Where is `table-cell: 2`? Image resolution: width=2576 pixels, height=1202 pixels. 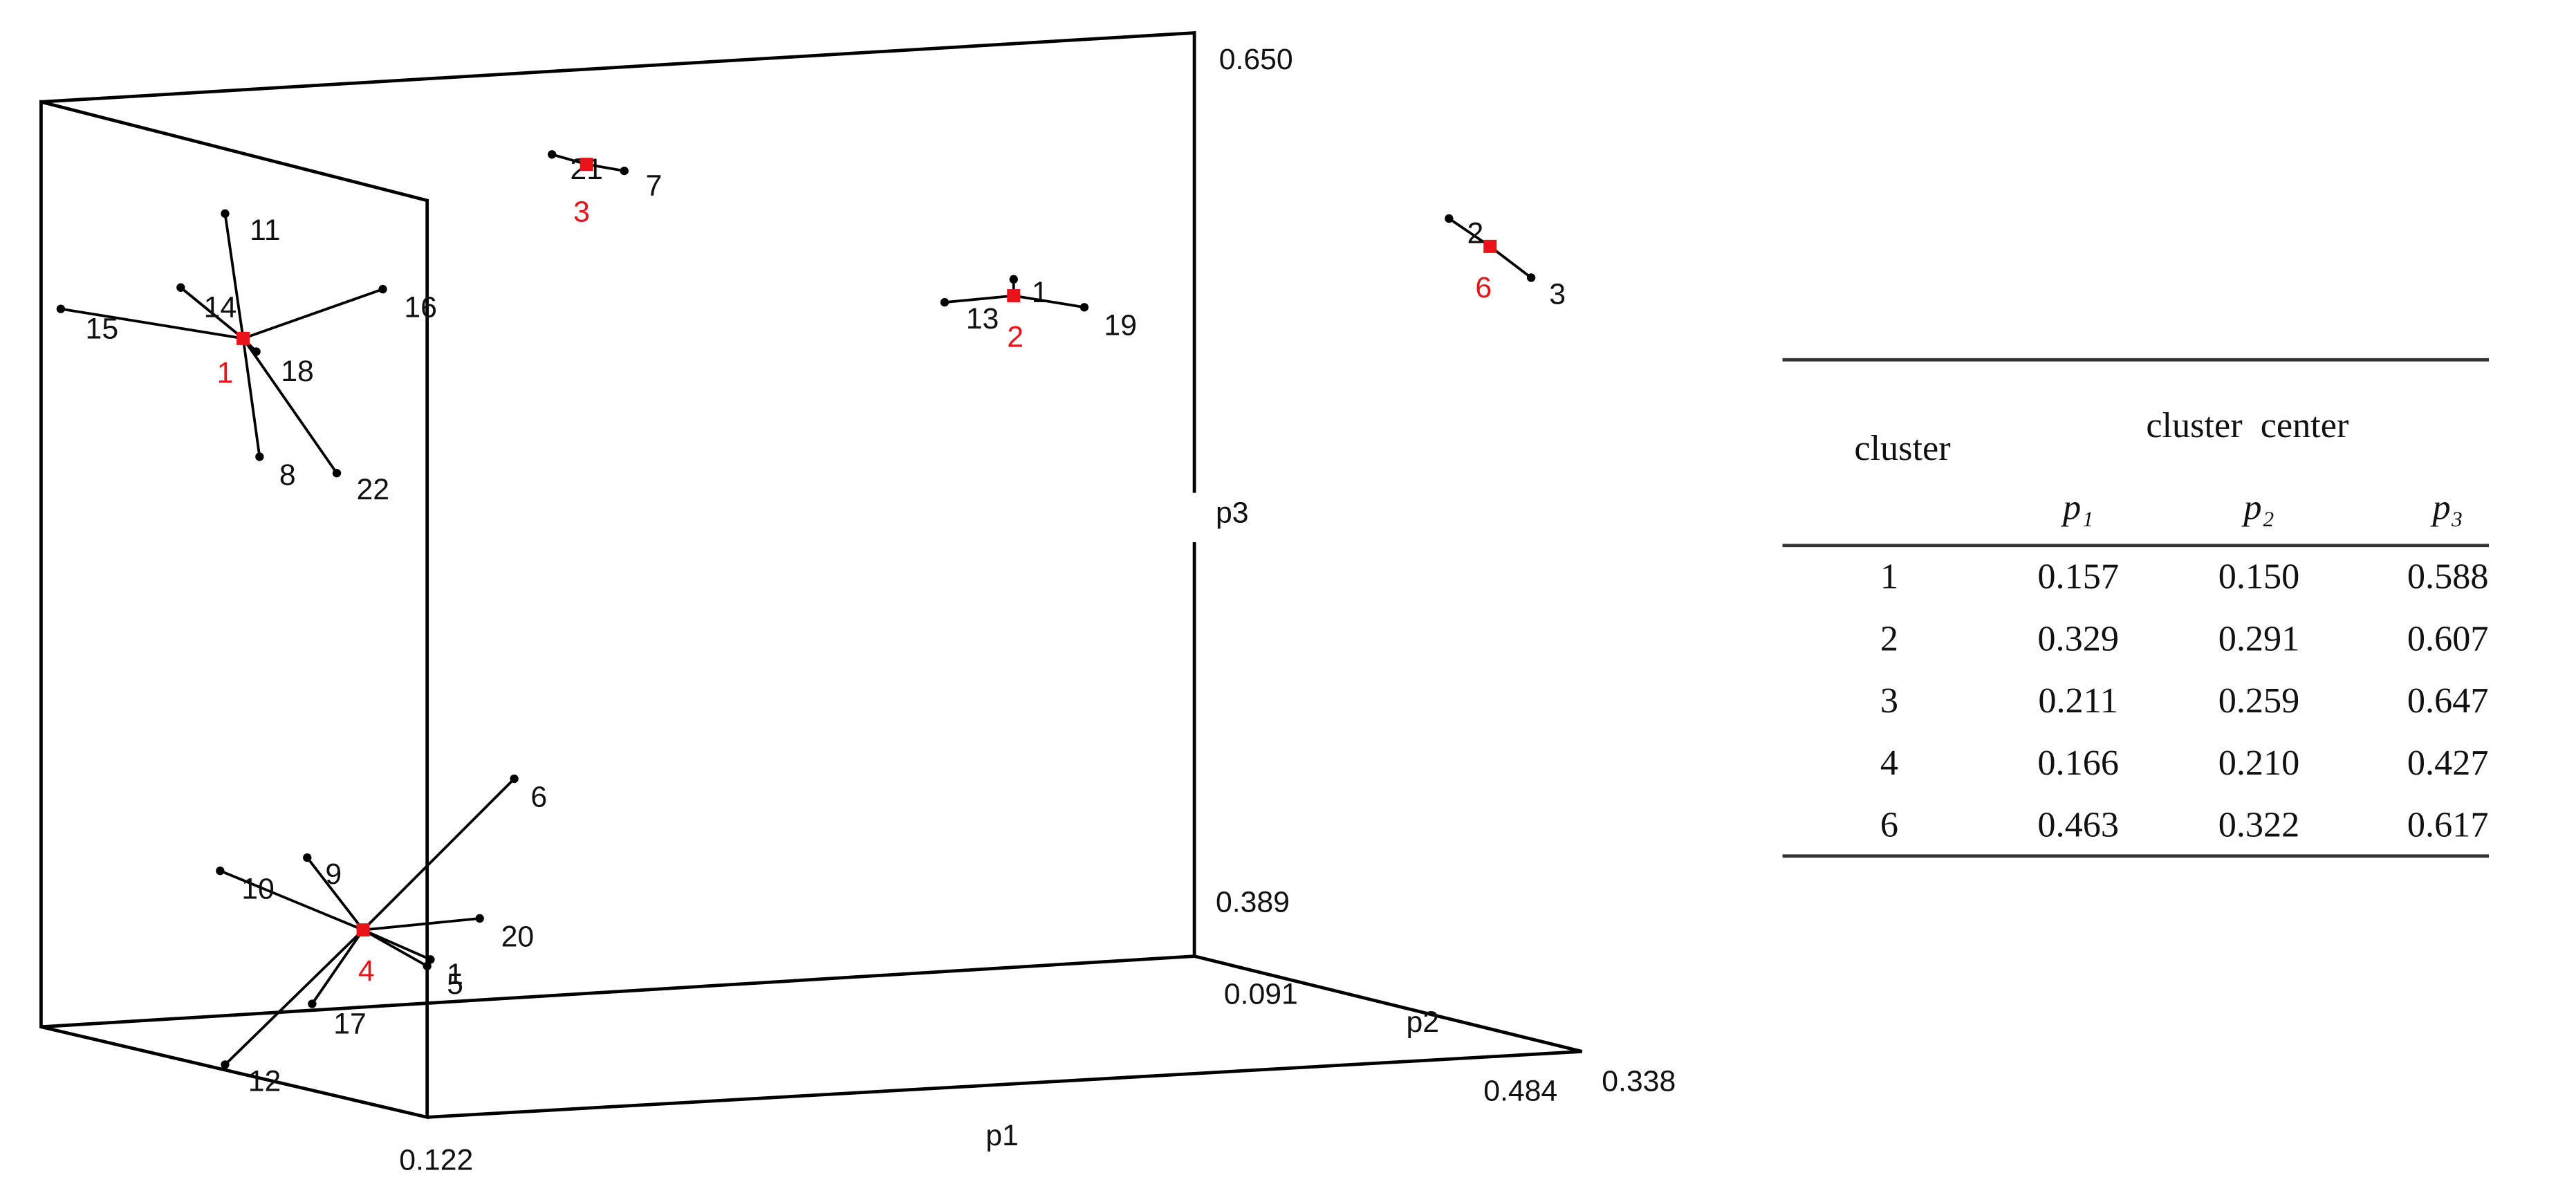 table-cell: 2 is located at coordinates (1889, 638).